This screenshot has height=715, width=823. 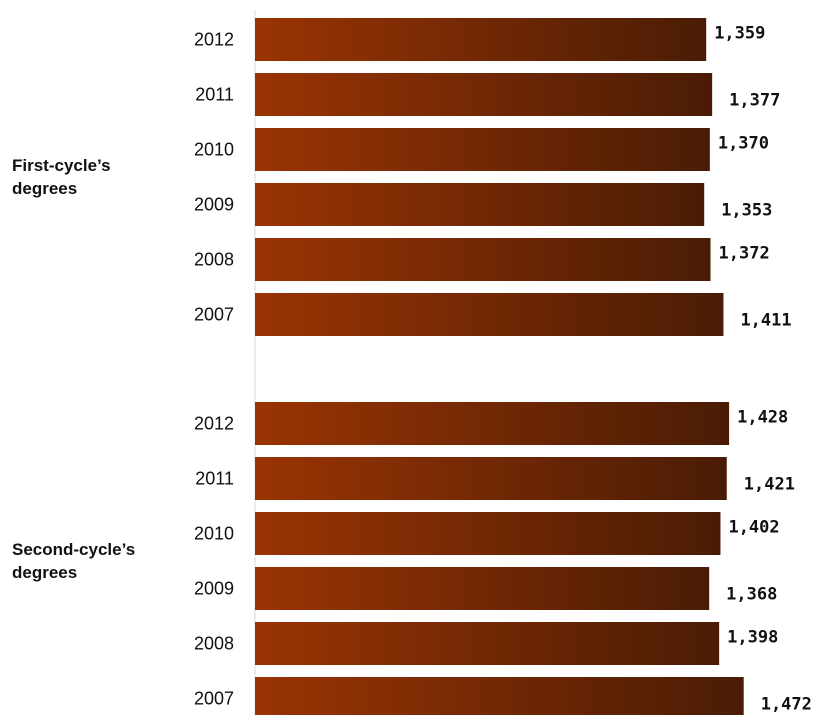 What do you see at coordinates (73, 549) in the screenshot?
I see `group-label-line: Second-cycle’s` at bounding box center [73, 549].